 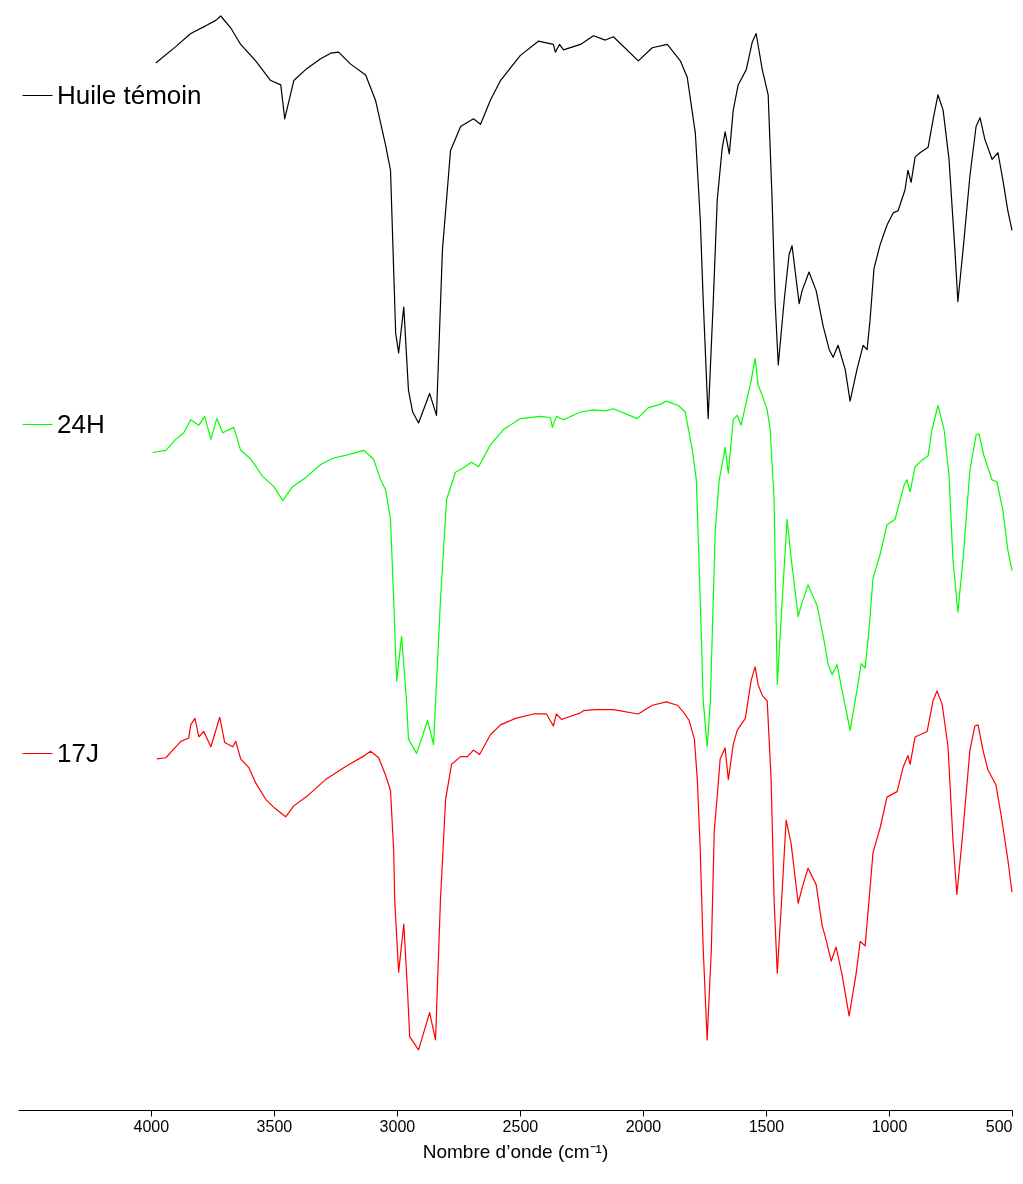 I want to click on x-tick-label: 500, so click(x=999, y=1126).